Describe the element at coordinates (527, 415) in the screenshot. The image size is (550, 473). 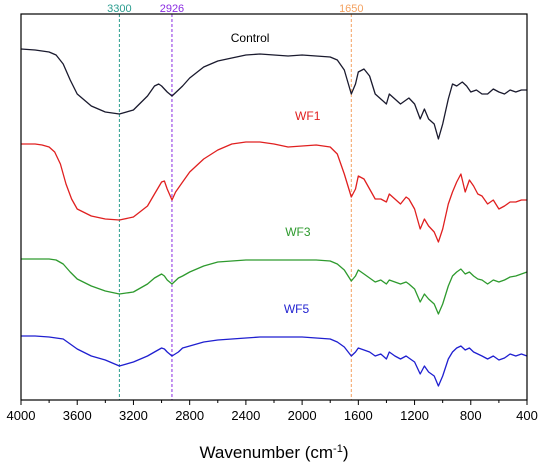
I see `x-tick-label-400: 400` at that location.